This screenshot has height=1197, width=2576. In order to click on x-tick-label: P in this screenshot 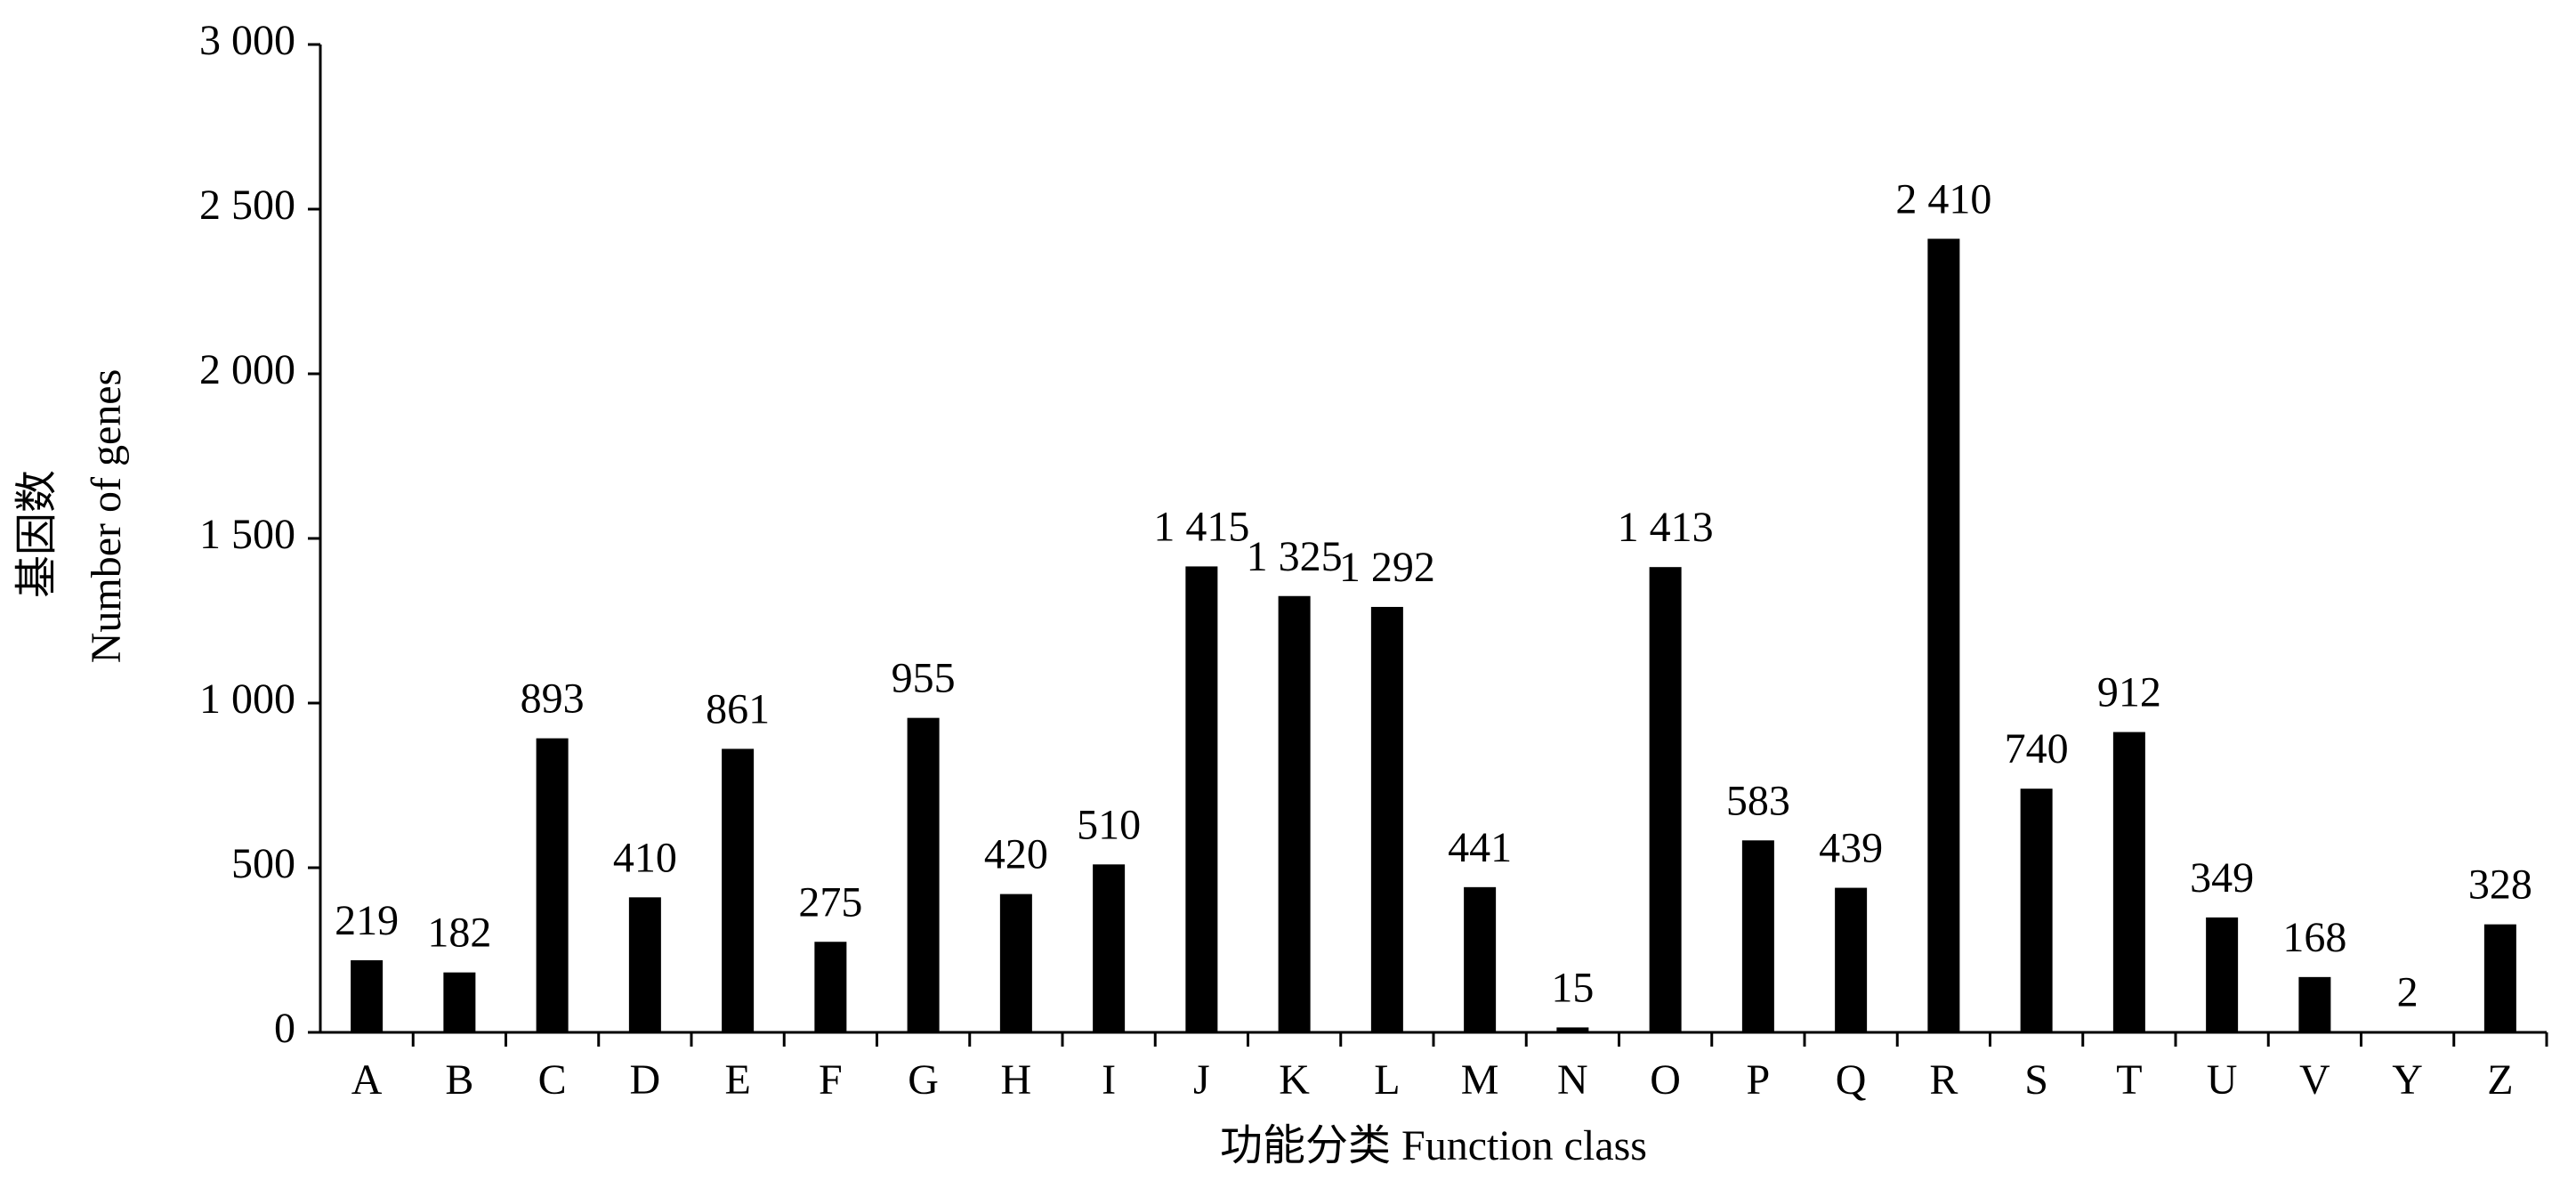, I will do `click(1759, 1080)`.